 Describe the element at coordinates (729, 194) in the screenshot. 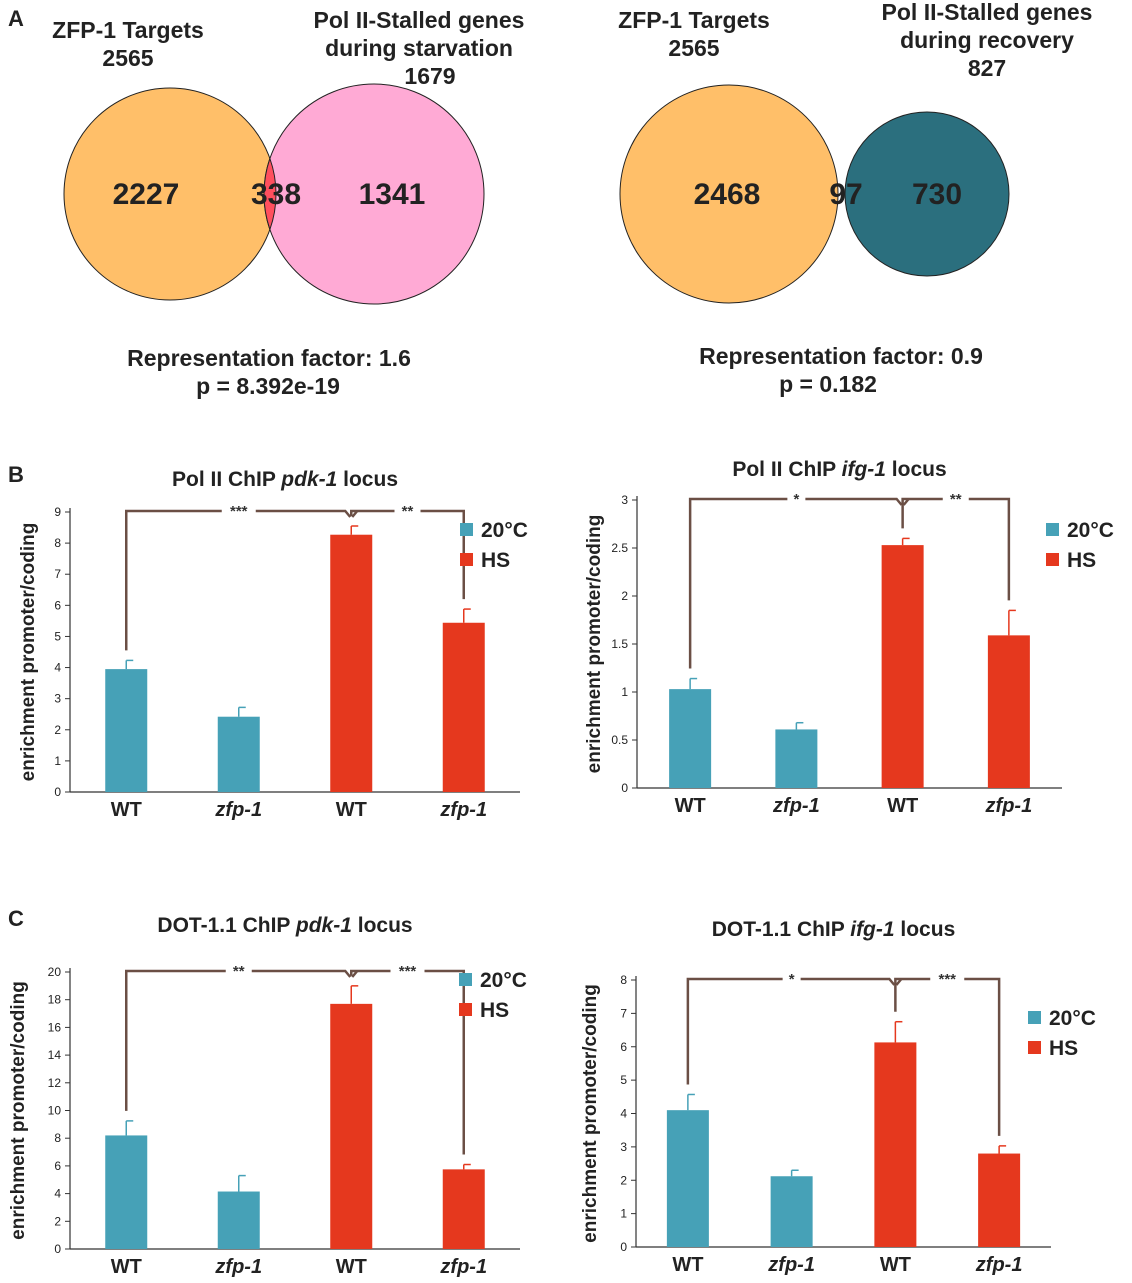

I see `venn-circle-zfp1-targets` at that location.